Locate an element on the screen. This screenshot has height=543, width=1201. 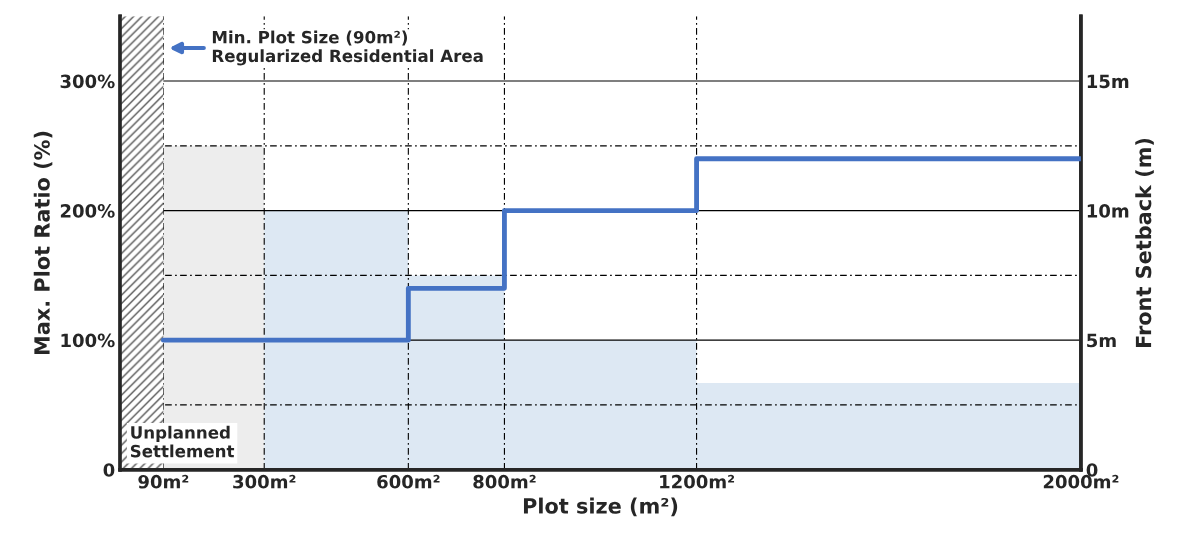
annotation: Min. Plot Size (90m²) Regularized Residential Area is located at coordinates (347, 48).